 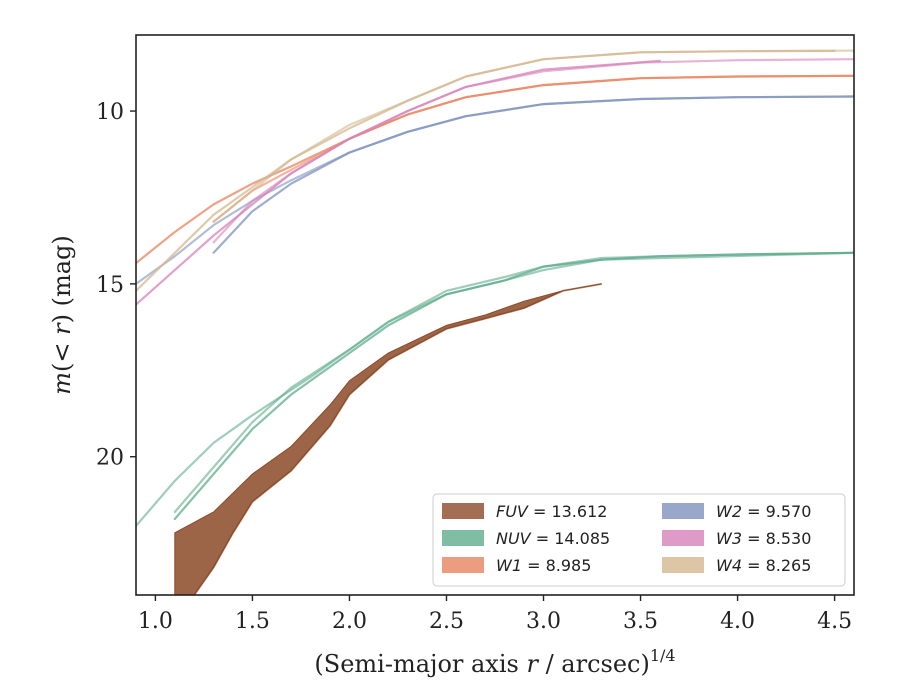 I want to click on legend-swatch-w4, so click(x=683, y=565).